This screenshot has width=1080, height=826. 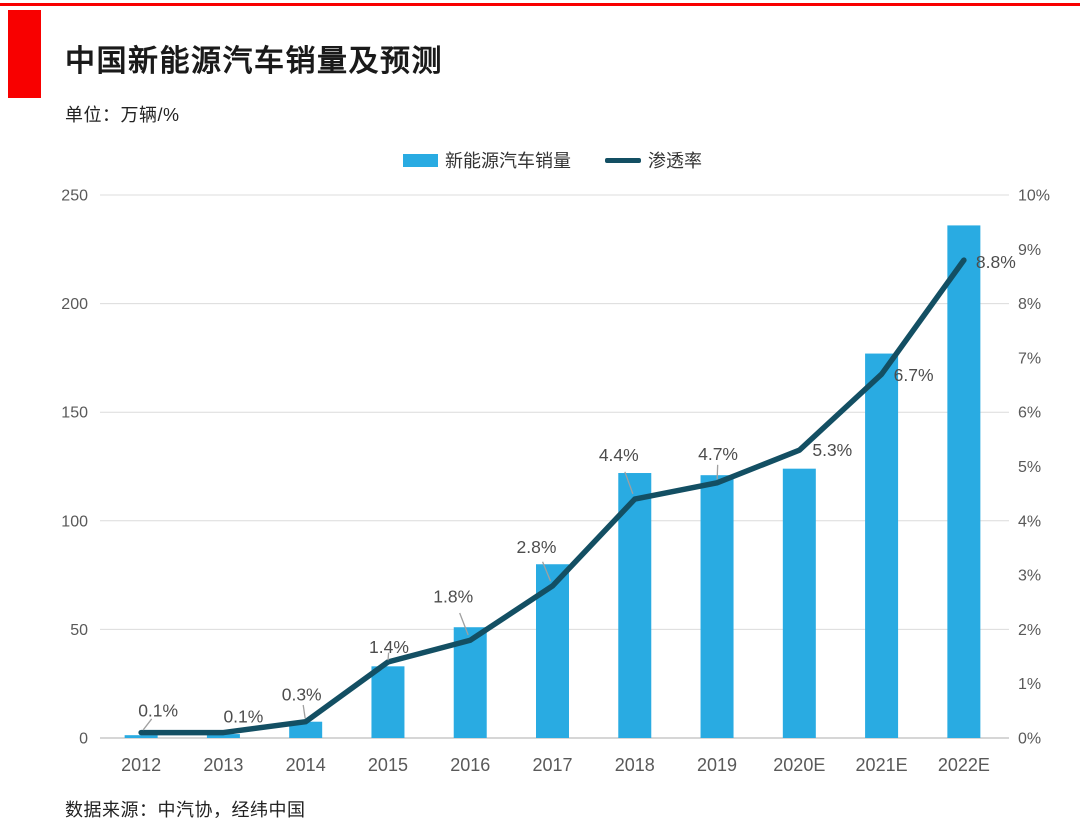 What do you see at coordinates (914, 375) in the screenshot?
I see `point-label-2021E: 6.7%` at bounding box center [914, 375].